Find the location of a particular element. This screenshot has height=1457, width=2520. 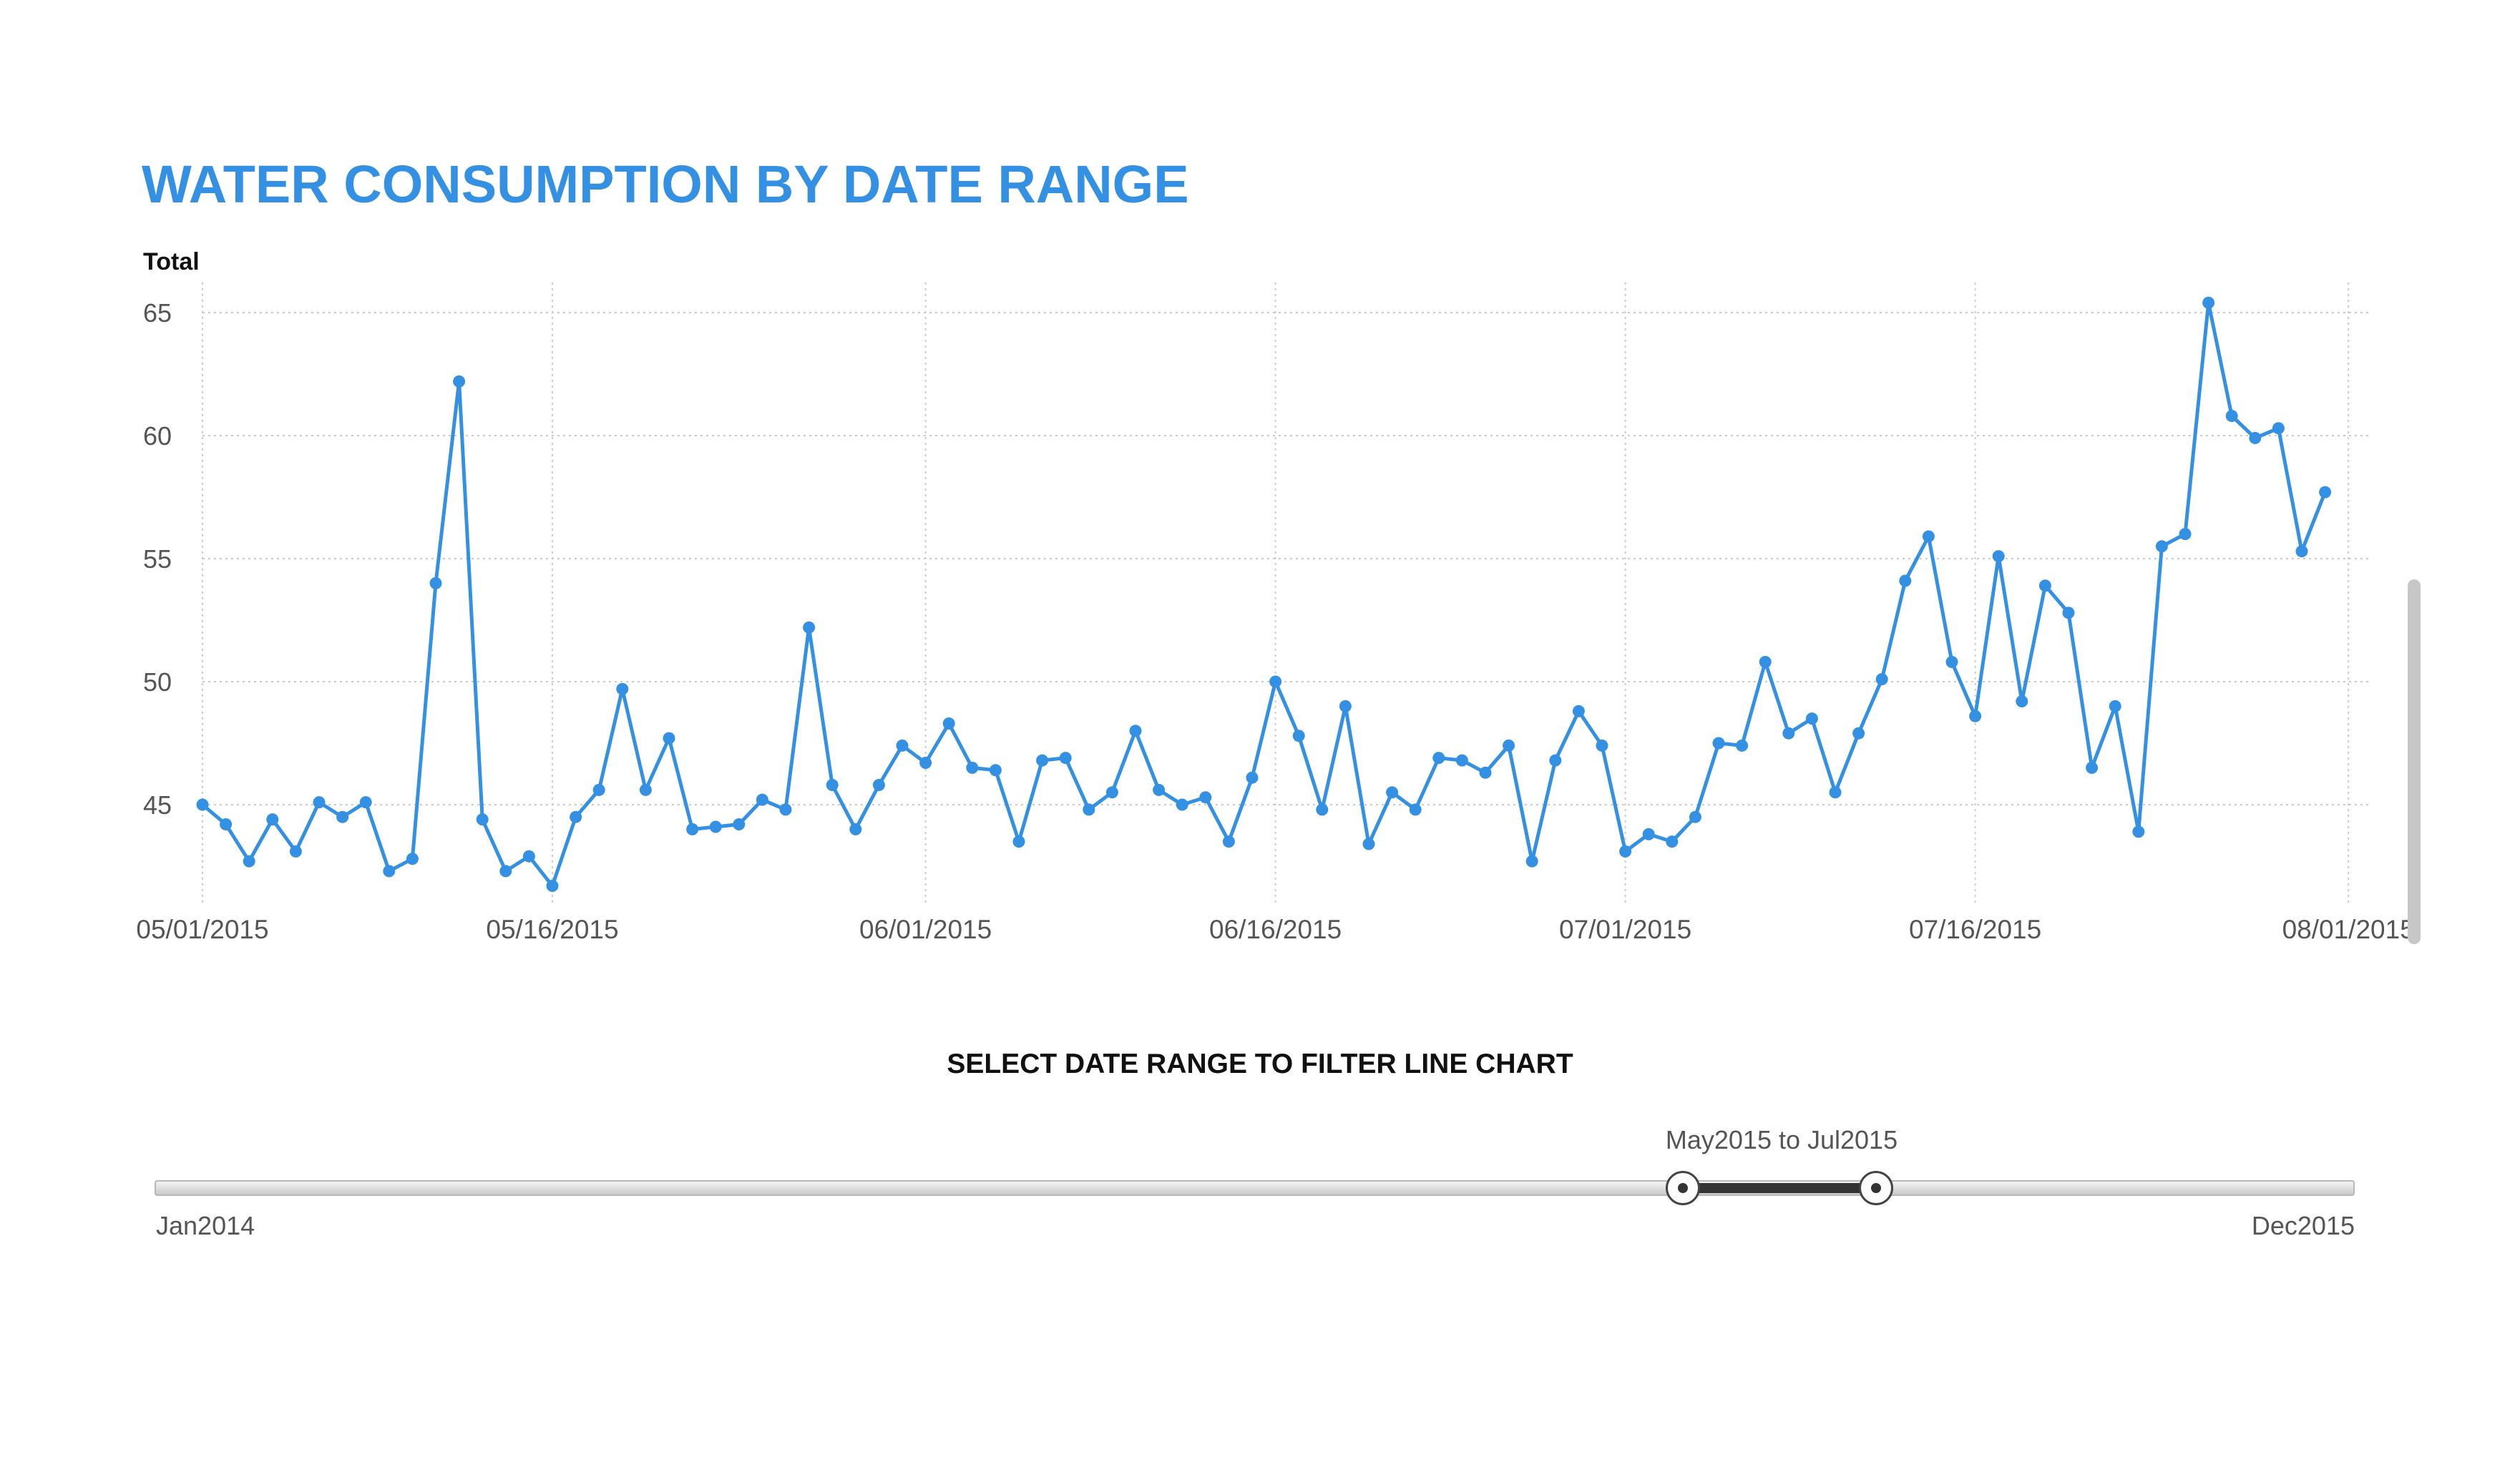

date-range-slider-track is located at coordinates (1255, 1188).